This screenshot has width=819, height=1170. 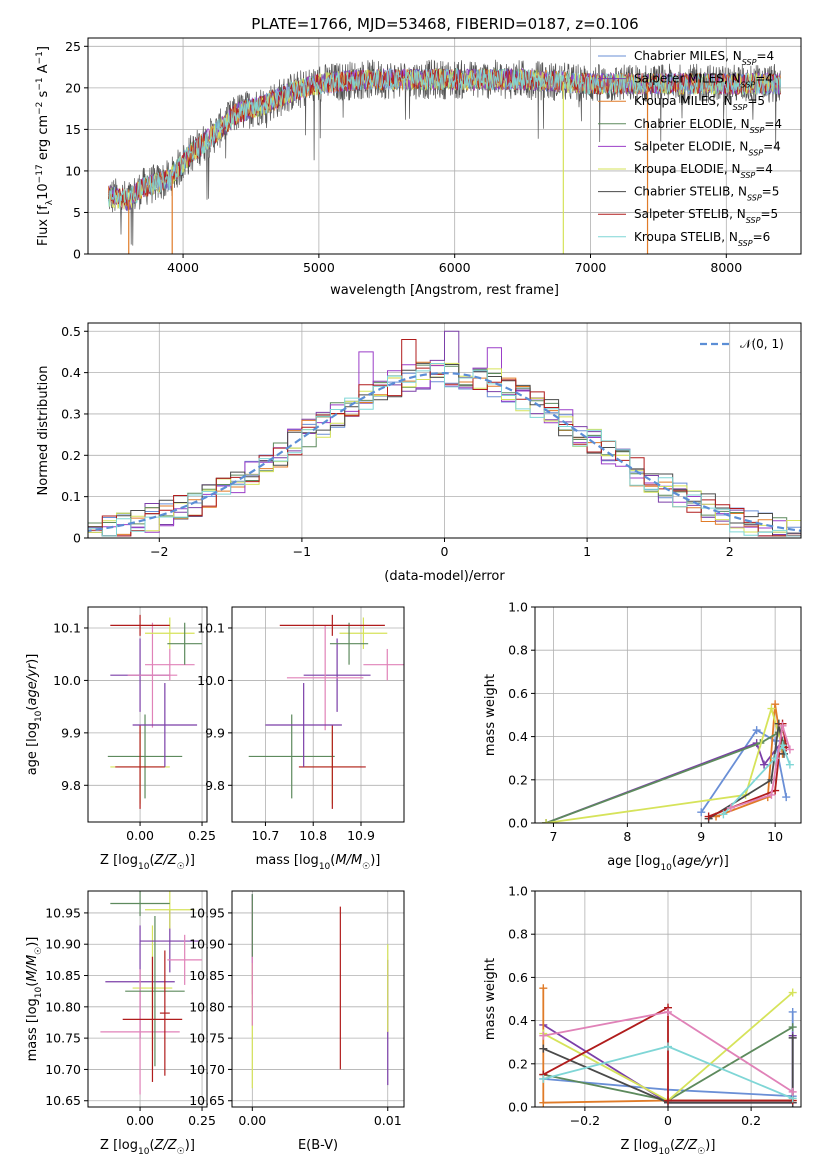 I want to click on mass_vs_Z-frame, so click(x=147, y=999).